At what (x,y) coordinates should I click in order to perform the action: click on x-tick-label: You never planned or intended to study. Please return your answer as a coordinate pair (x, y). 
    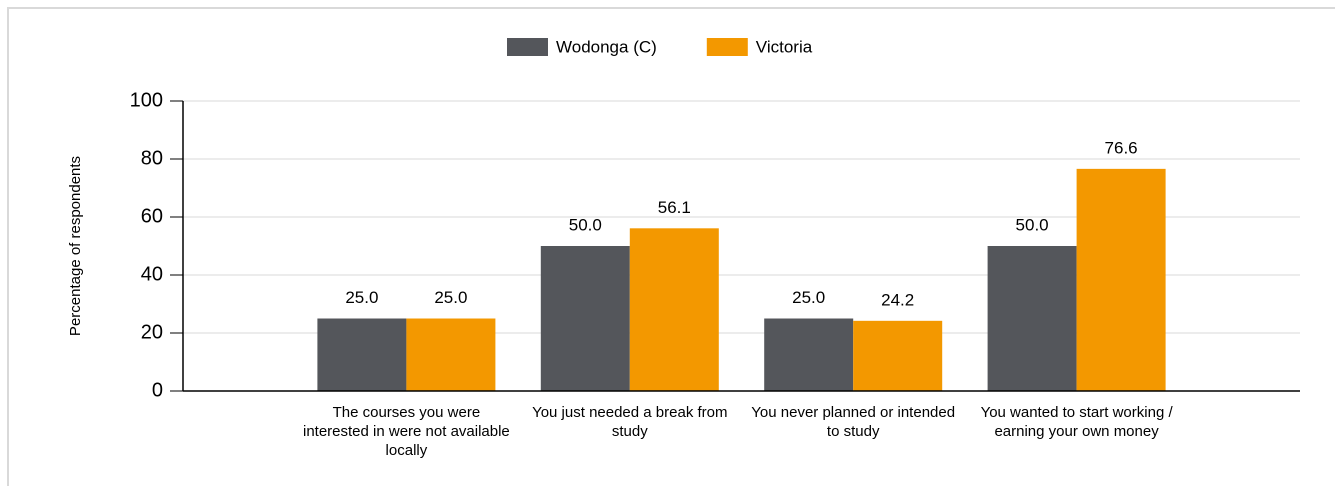
    Looking at the image, I should click on (853, 422).